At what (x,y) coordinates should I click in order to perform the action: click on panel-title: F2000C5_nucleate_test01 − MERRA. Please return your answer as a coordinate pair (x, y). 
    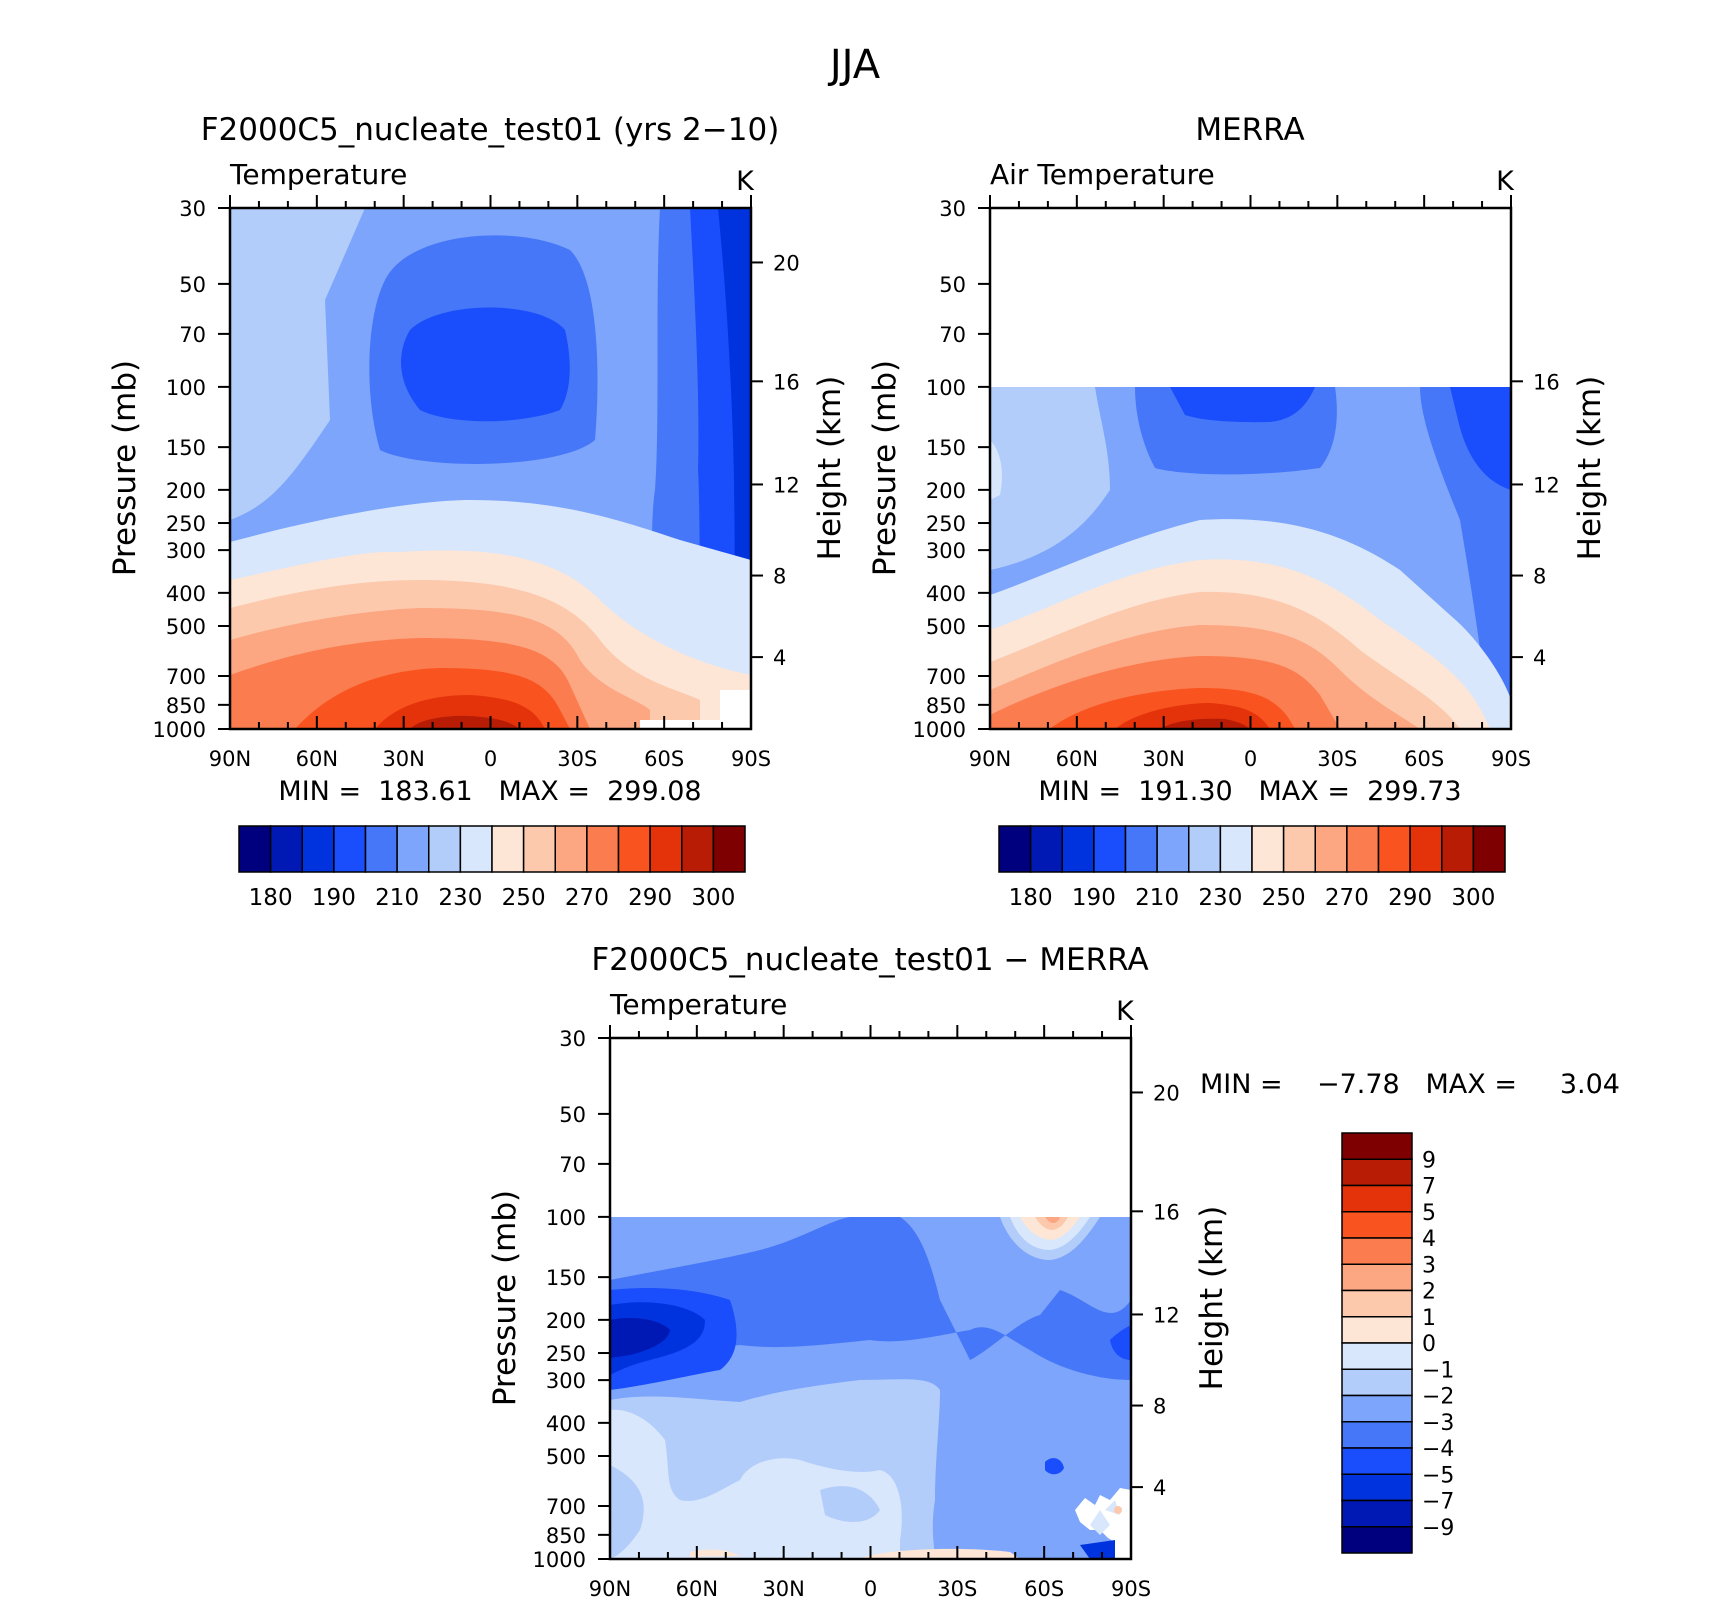
    Looking at the image, I should click on (869, 960).